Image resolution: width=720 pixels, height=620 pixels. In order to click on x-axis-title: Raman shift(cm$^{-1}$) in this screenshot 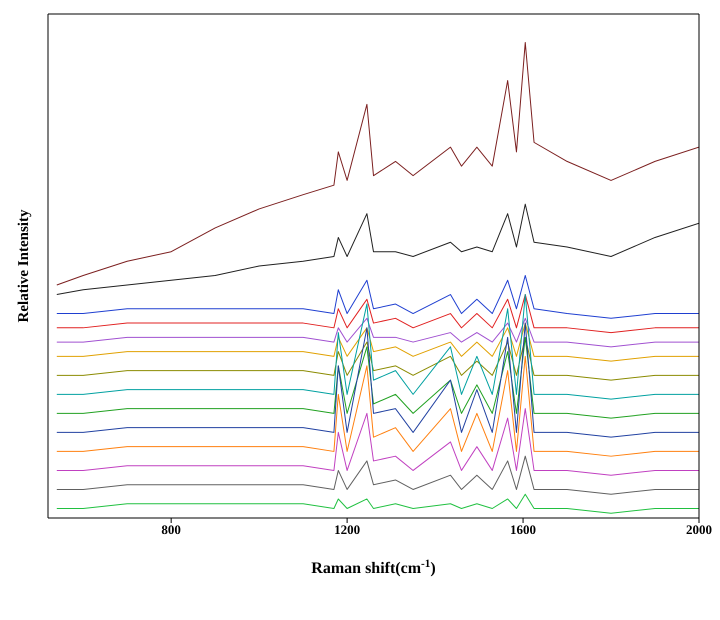, I will do `click(373, 567)`.